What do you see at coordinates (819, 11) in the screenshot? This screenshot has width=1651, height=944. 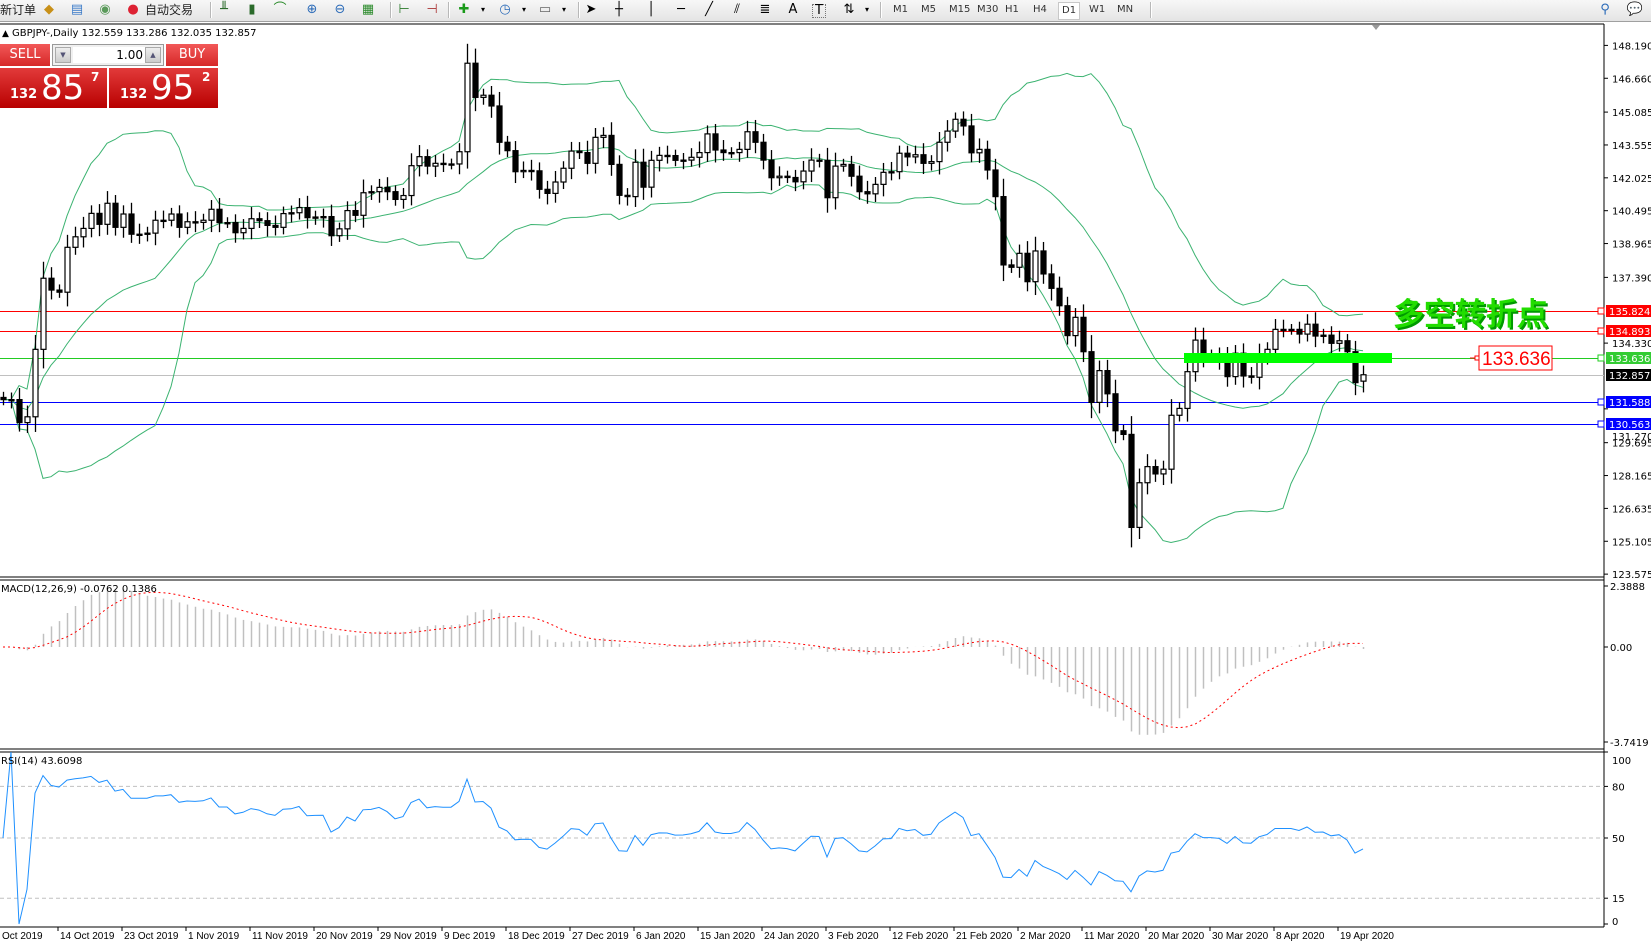 I see `text-label-tool-icon: T` at bounding box center [819, 11].